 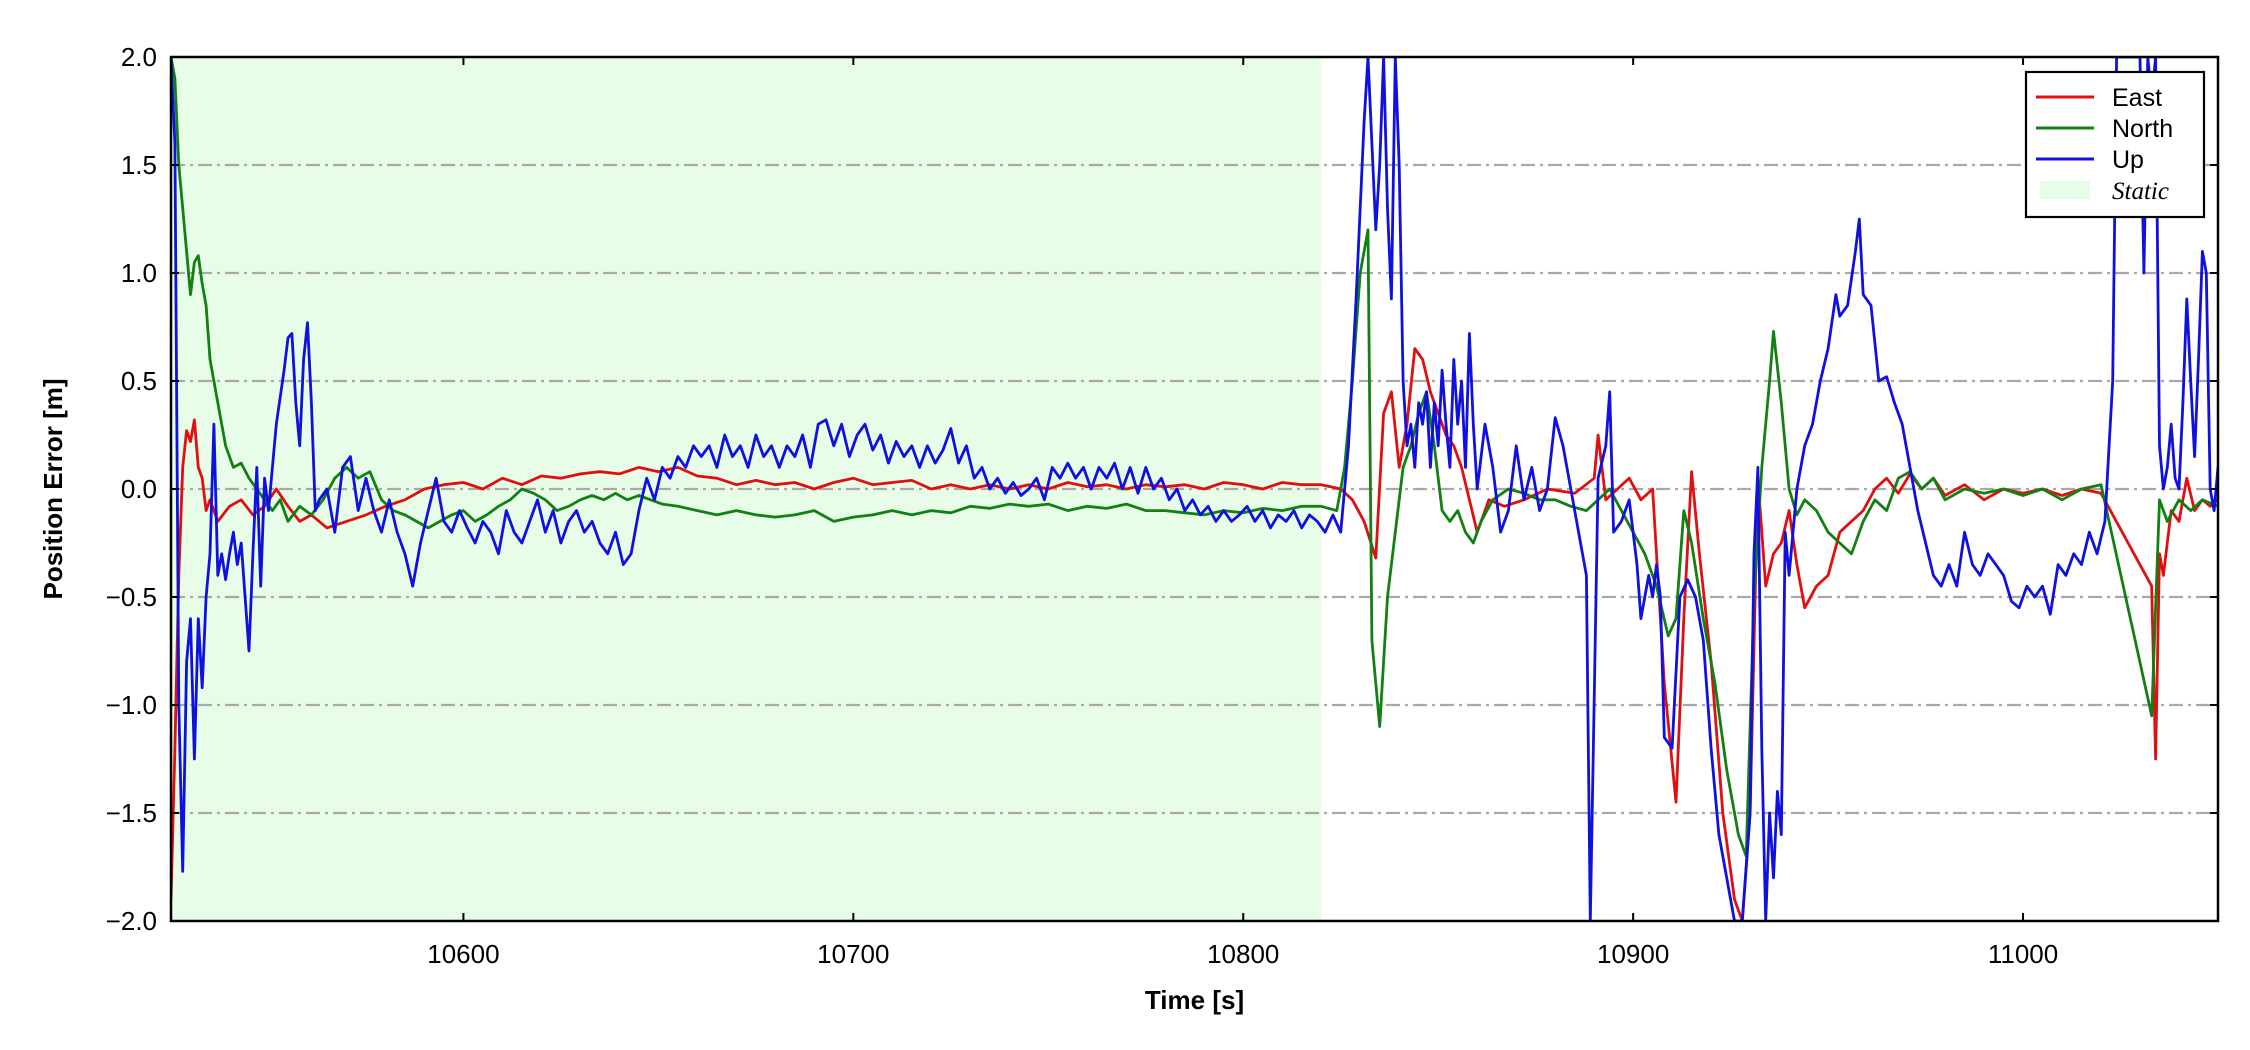 I want to click on x-axis-label: Time [s], so click(x=1194, y=1000).